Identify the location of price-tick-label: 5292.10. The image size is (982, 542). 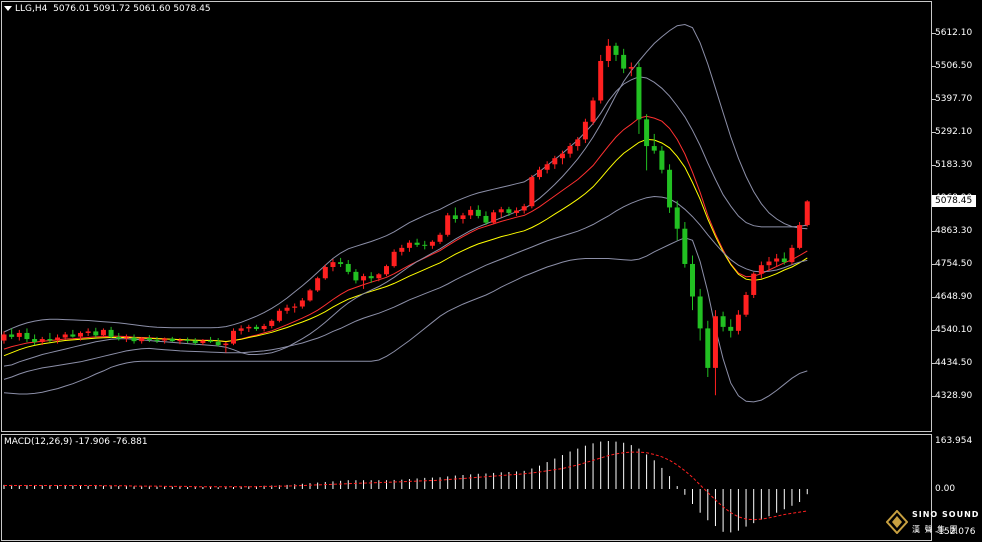
(954, 132).